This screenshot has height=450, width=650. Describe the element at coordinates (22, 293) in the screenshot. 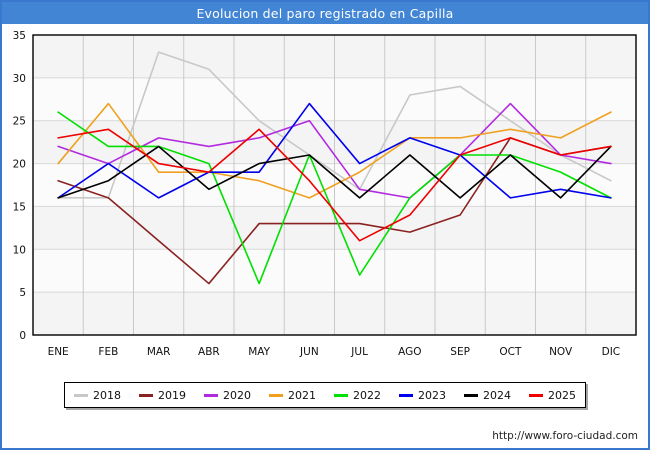

I see `y-axis-tick-label: 5` at that location.